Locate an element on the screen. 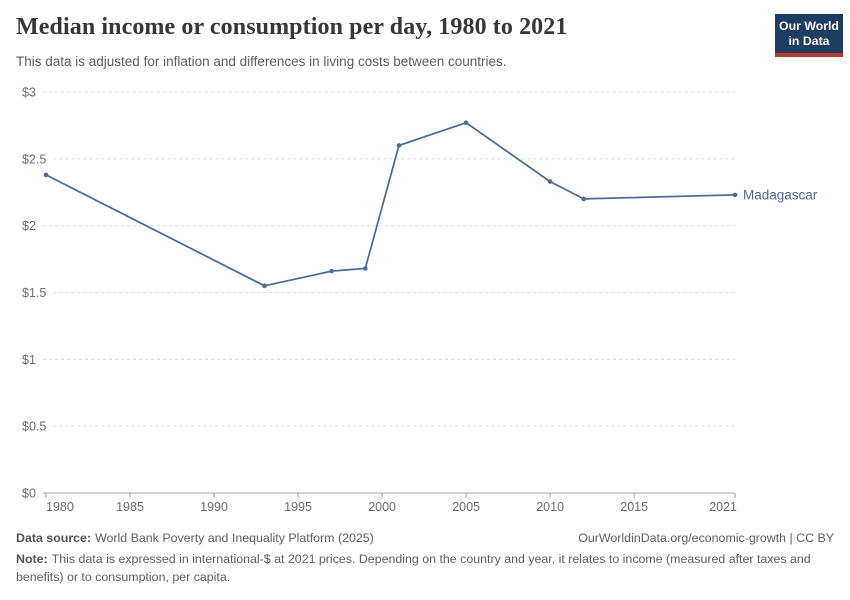  x-tick-label: 2010 is located at coordinates (550, 507).